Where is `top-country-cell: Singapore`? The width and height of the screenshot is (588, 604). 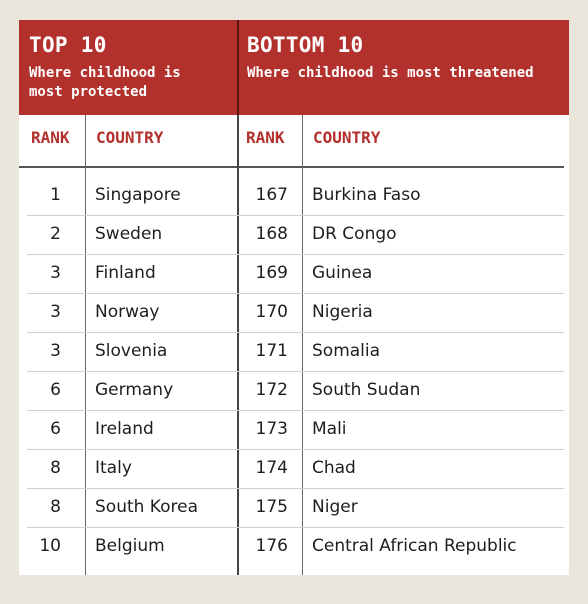
top-country-cell: Singapore is located at coordinates (138, 195).